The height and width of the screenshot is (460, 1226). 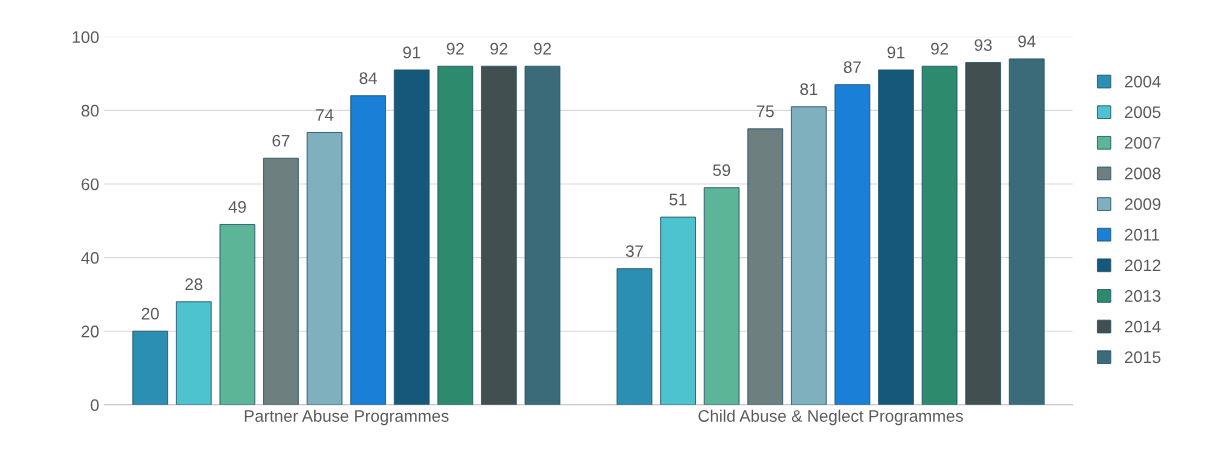 I want to click on data-label: 59, so click(x=722, y=170).